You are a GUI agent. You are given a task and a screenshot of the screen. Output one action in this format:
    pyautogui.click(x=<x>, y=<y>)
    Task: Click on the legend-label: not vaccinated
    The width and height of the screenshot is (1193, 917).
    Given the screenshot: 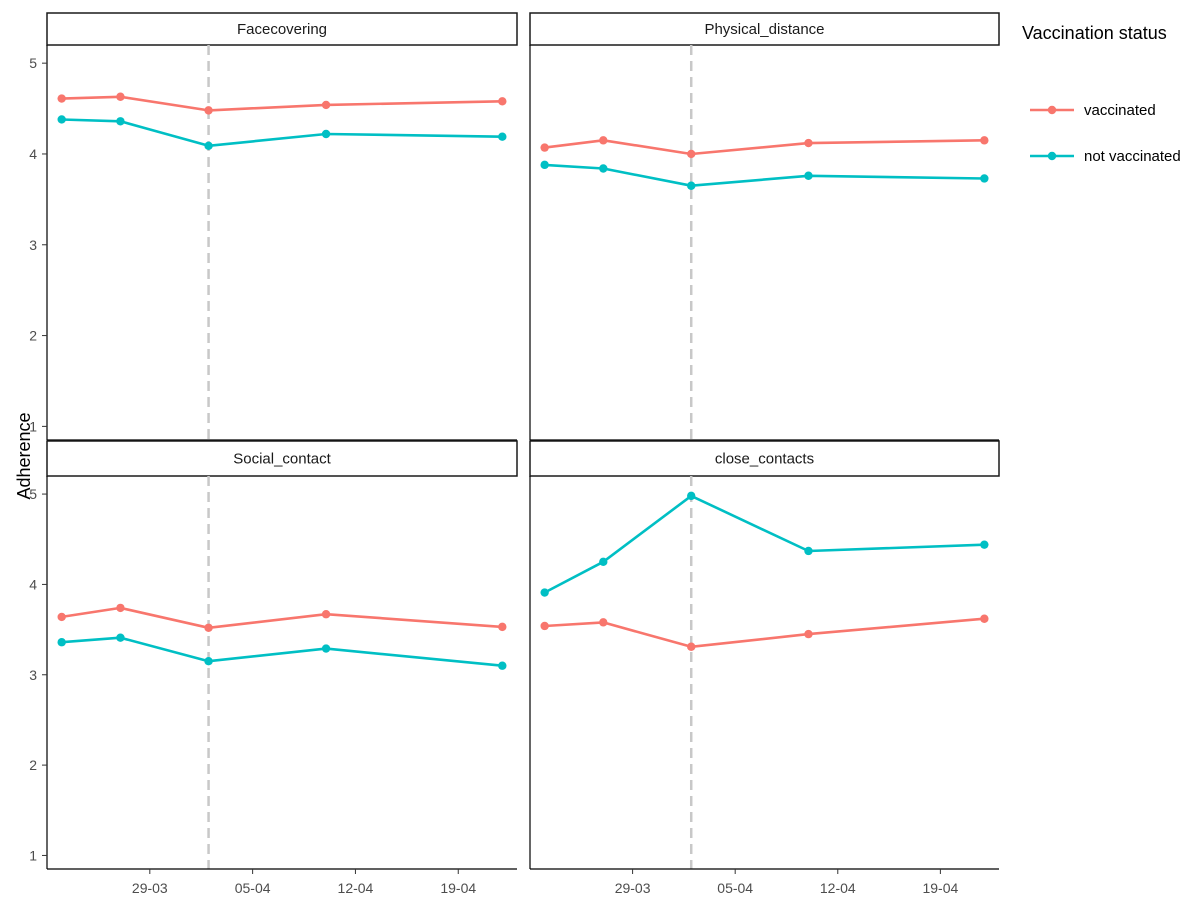 What is the action you would take?
    pyautogui.click(x=1132, y=156)
    